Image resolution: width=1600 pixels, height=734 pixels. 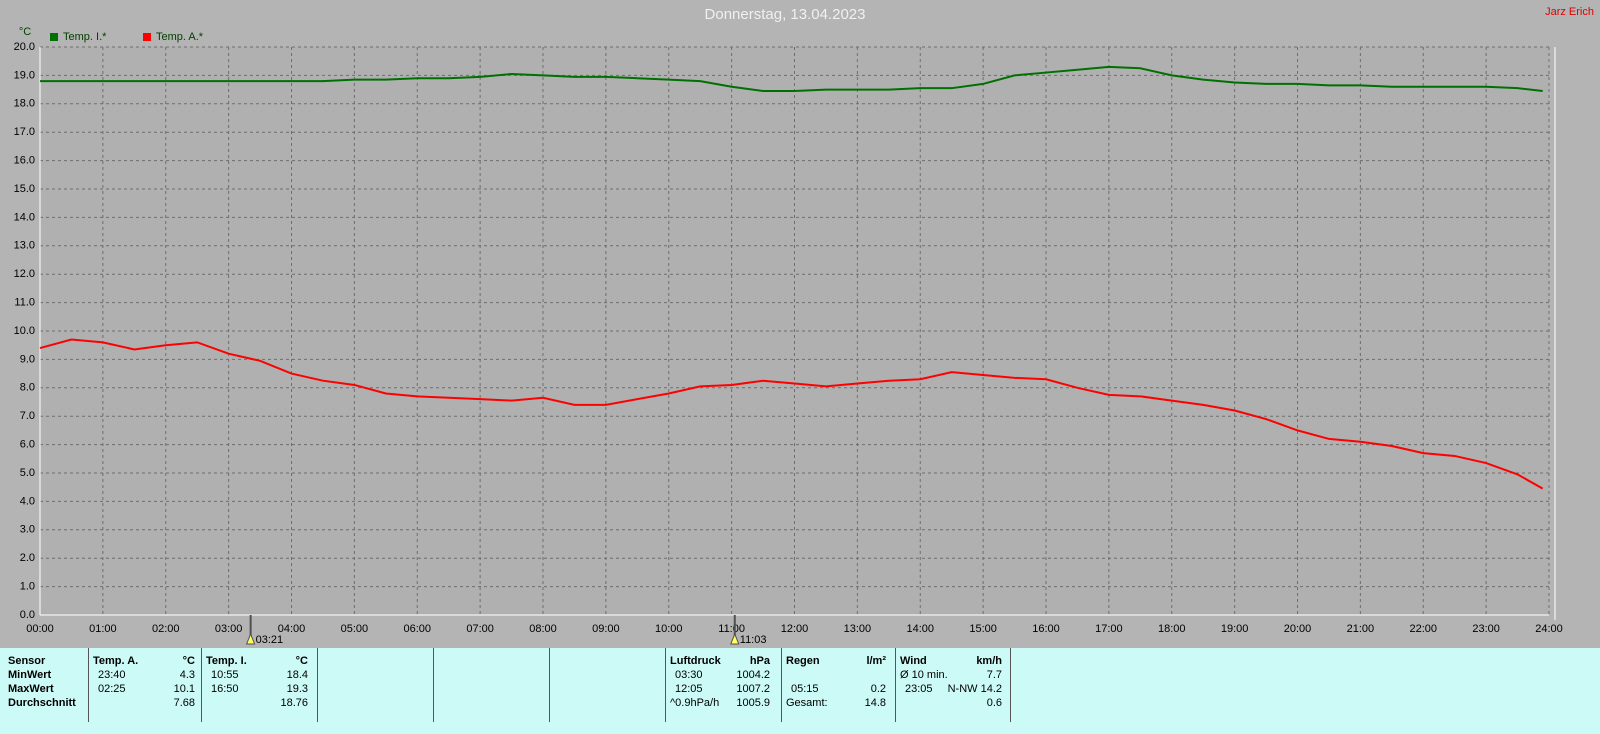 What do you see at coordinates (689, 689) in the screenshot?
I see `cell: 12:05` at bounding box center [689, 689].